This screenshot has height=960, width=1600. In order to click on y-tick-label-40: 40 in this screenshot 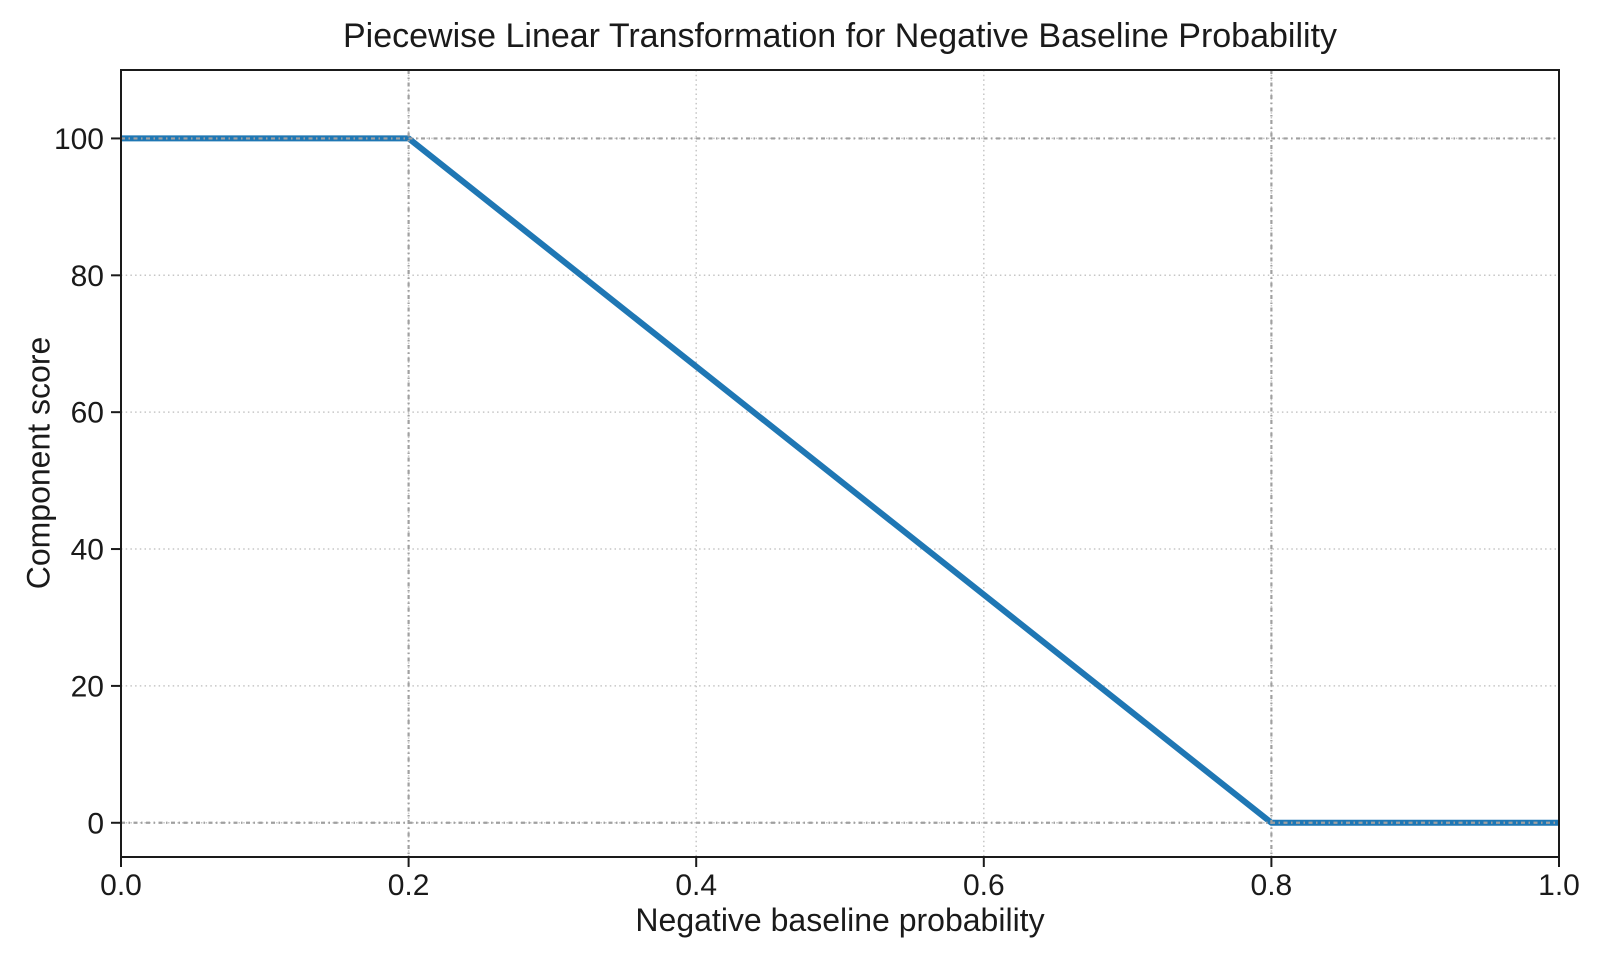, I will do `click(87, 550)`.